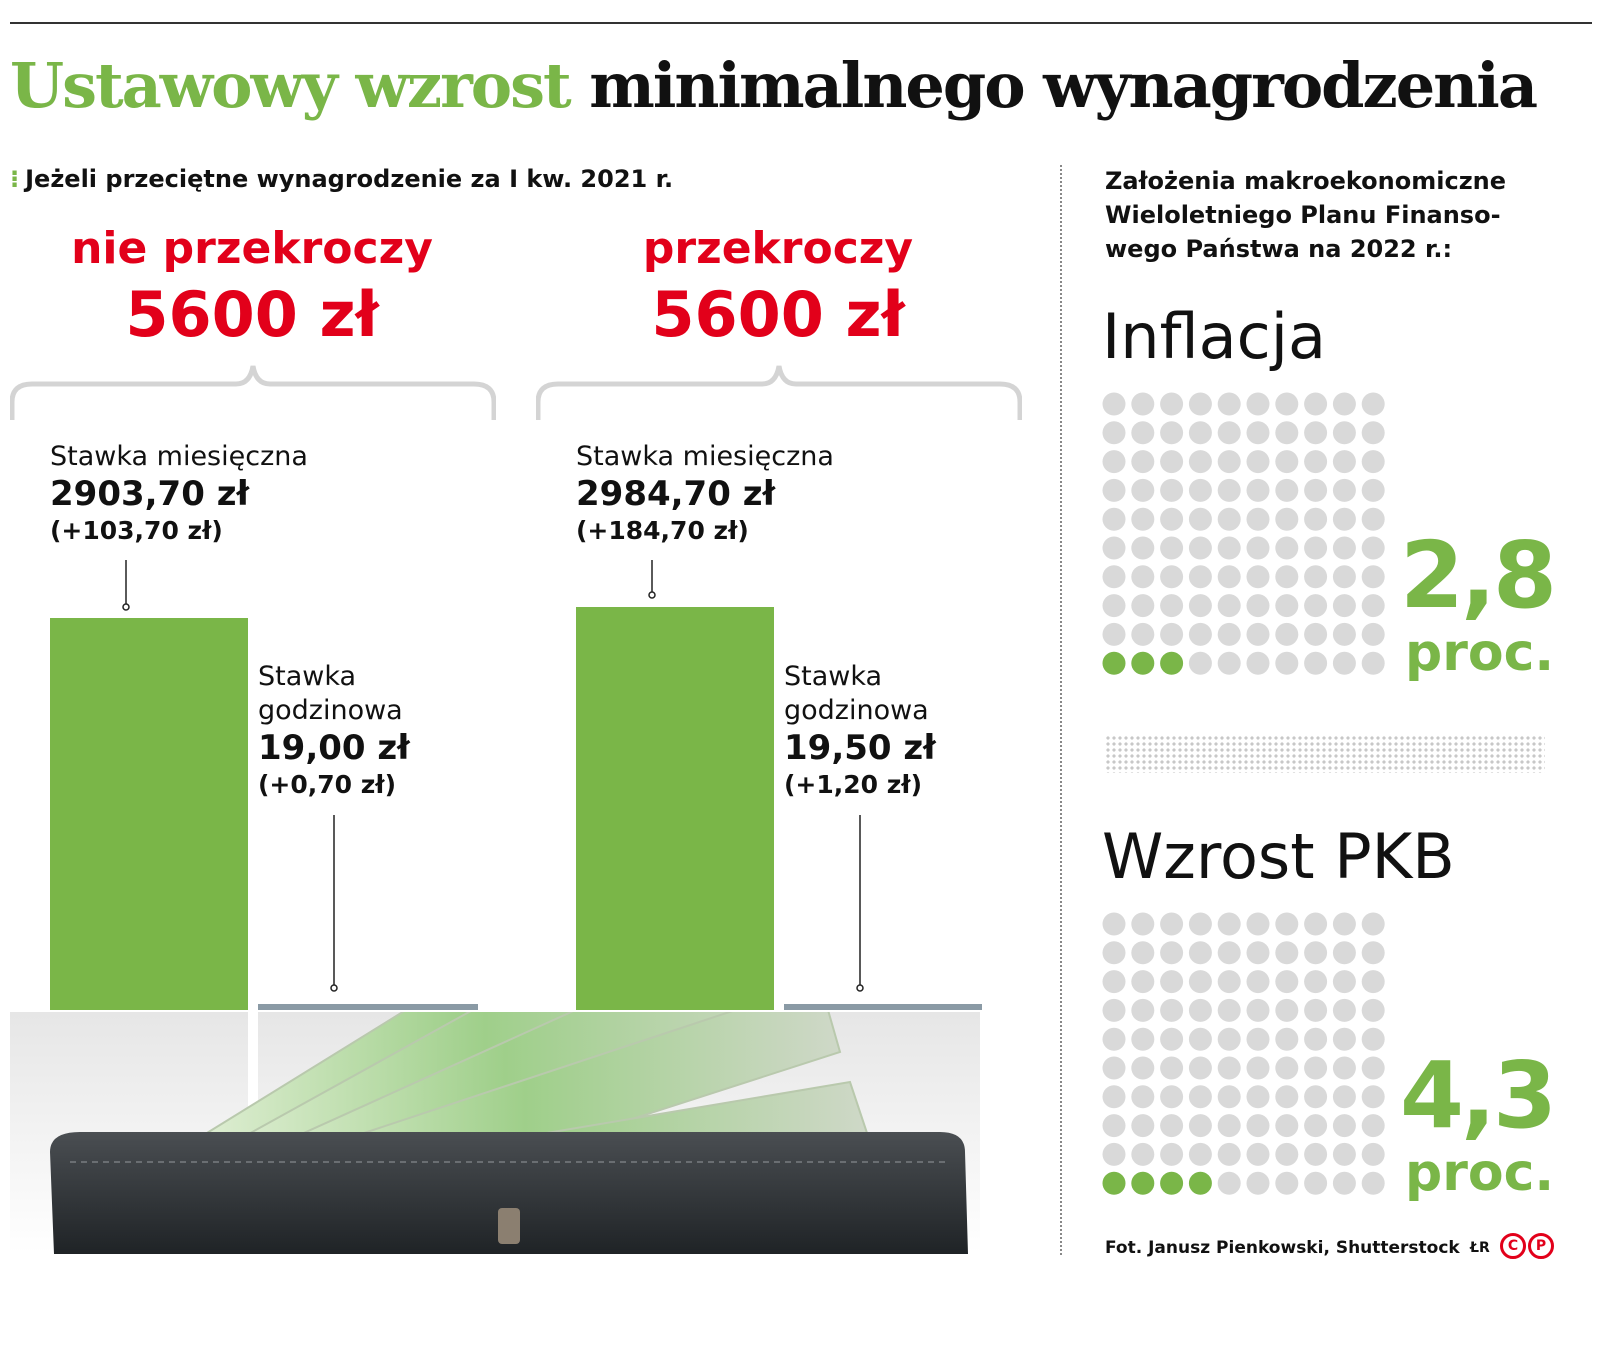  I want to click on scenario-2-monthly-bar, so click(675, 808).